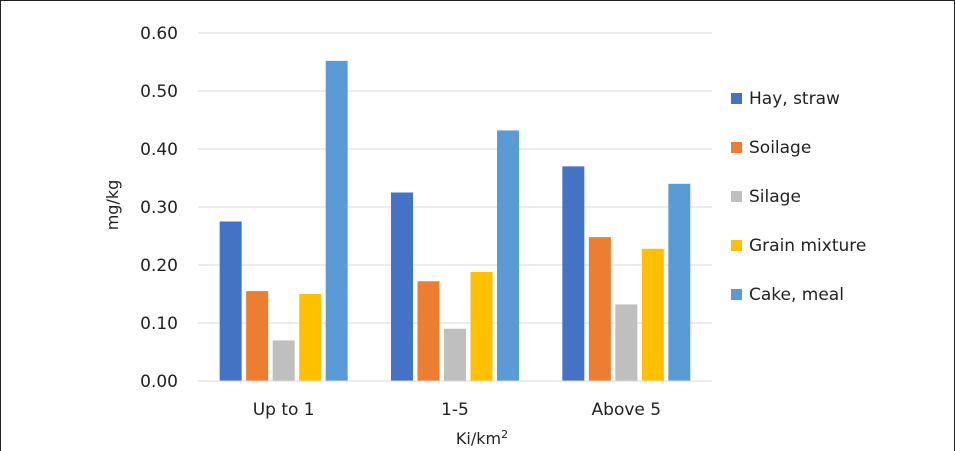 This screenshot has width=955, height=451. Describe the element at coordinates (775, 197) in the screenshot. I see `legend-label: Silage` at that location.